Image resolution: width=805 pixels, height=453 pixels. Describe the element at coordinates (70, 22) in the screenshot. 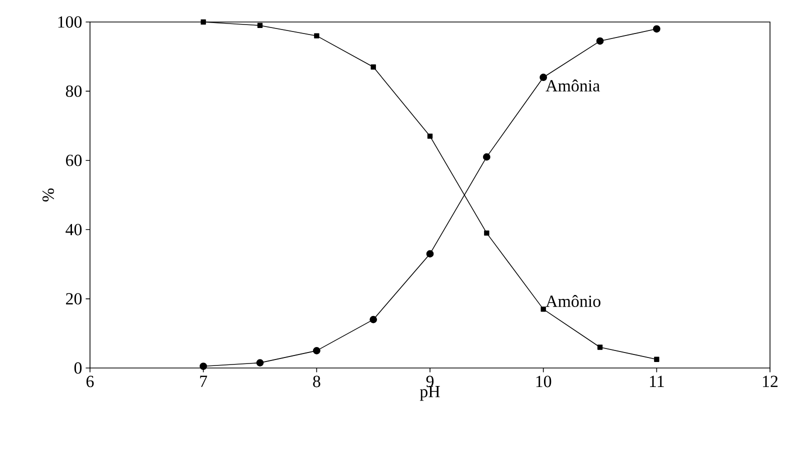

I see `y-tick-label: 100` at that location.